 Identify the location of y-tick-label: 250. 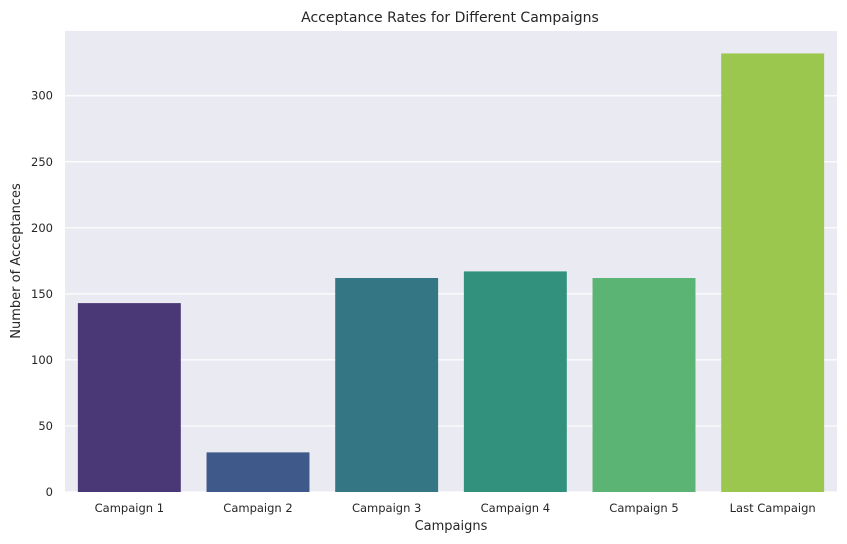
(42, 162).